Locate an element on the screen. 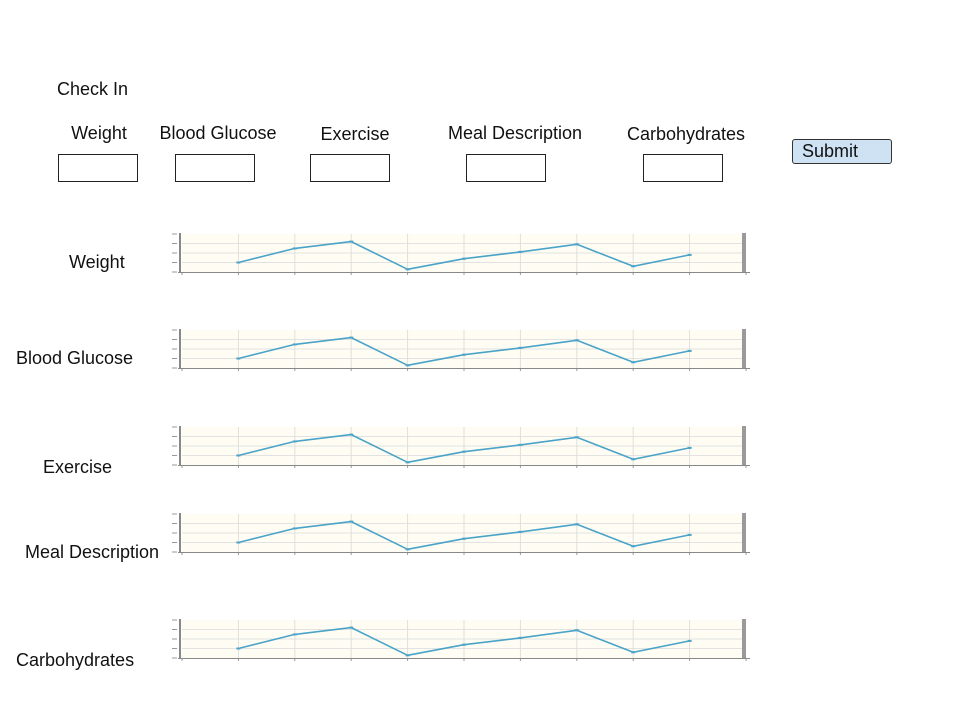 This screenshot has height=720, width=960. exercise-input is located at coordinates (350, 168).